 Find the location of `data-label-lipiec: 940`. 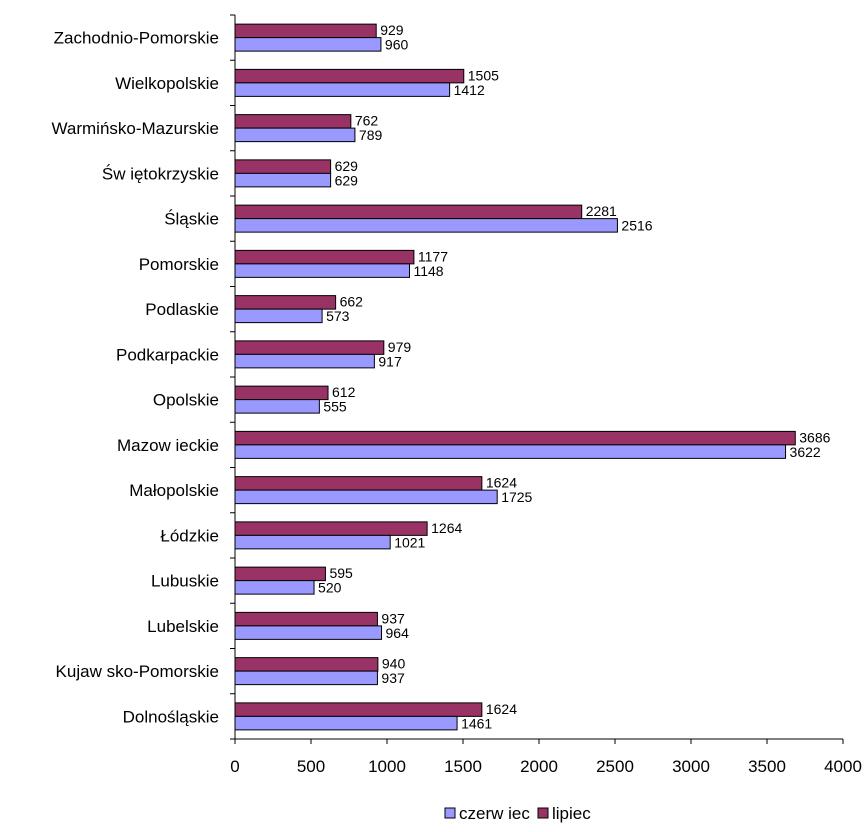

data-label-lipiec: 940 is located at coordinates (394, 664).